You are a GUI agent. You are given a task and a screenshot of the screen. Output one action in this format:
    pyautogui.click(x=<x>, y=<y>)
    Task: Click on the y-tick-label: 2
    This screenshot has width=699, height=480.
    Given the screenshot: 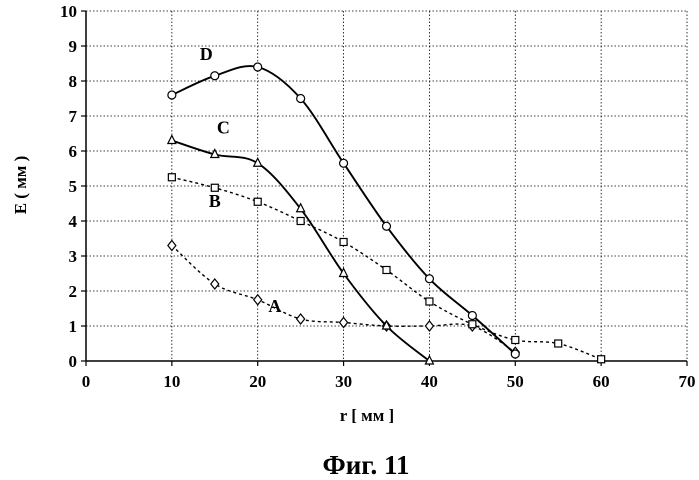 What is the action you would take?
    pyautogui.click(x=73, y=291)
    